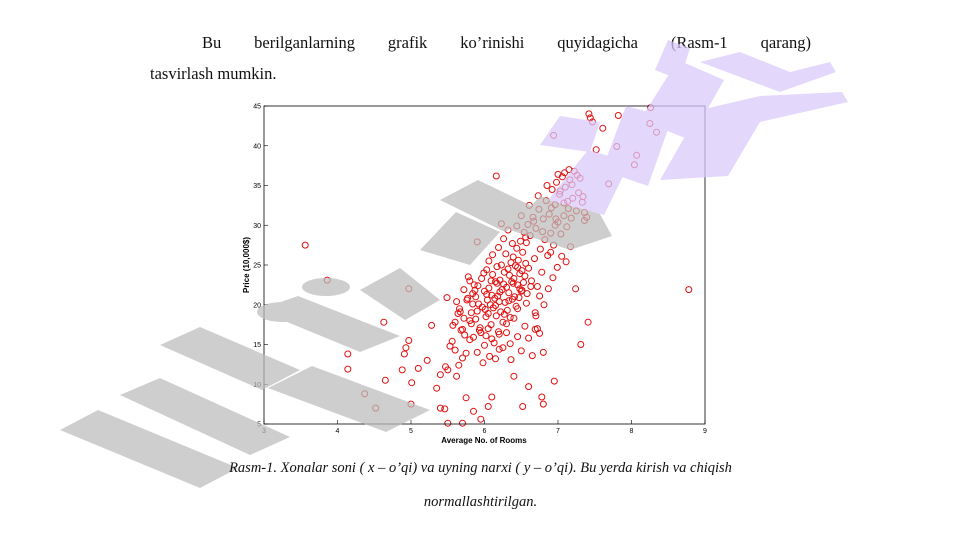 Image resolution: width=961 pixels, height=540 pixels. Describe the element at coordinates (411, 431) in the screenshot. I see `x-tick-label: 5` at that location.